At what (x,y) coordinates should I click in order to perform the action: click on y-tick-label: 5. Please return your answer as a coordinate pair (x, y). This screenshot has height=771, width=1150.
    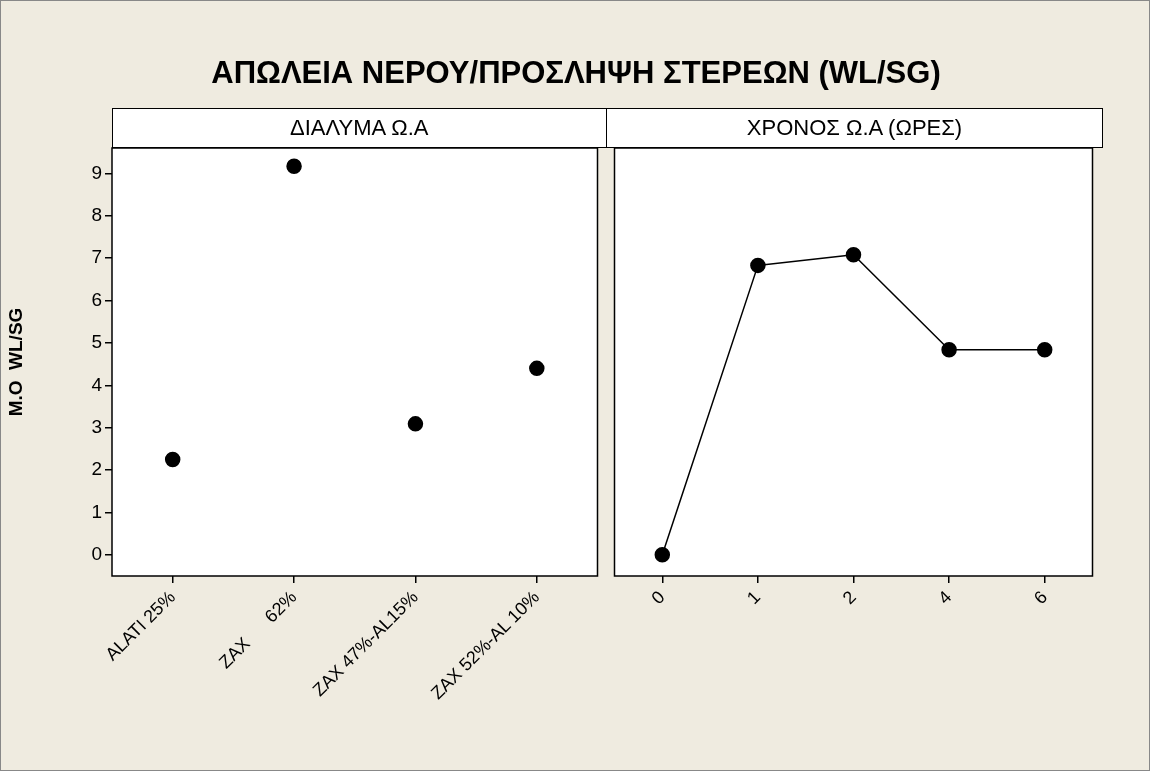
    Looking at the image, I should click on (96, 342).